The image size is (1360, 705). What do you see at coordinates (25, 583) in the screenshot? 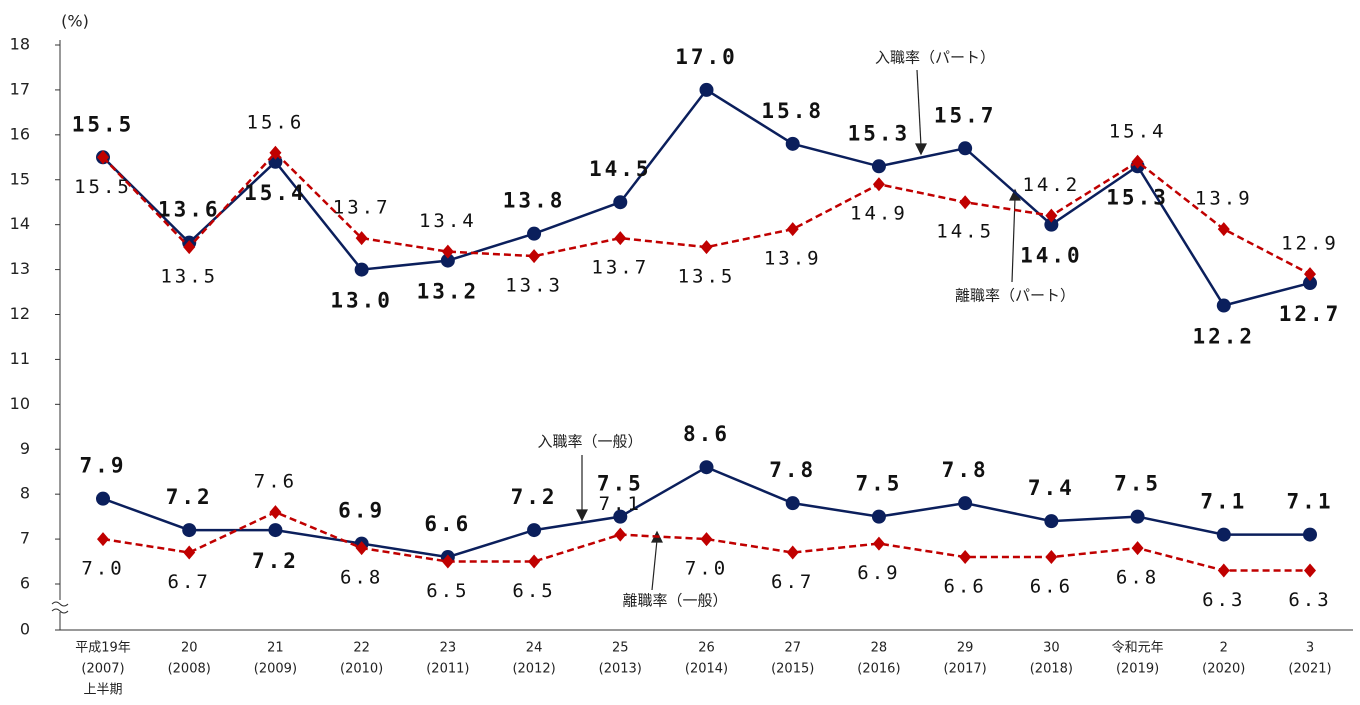
I see `y-tick-label: 6` at bounding box center [25, 583].